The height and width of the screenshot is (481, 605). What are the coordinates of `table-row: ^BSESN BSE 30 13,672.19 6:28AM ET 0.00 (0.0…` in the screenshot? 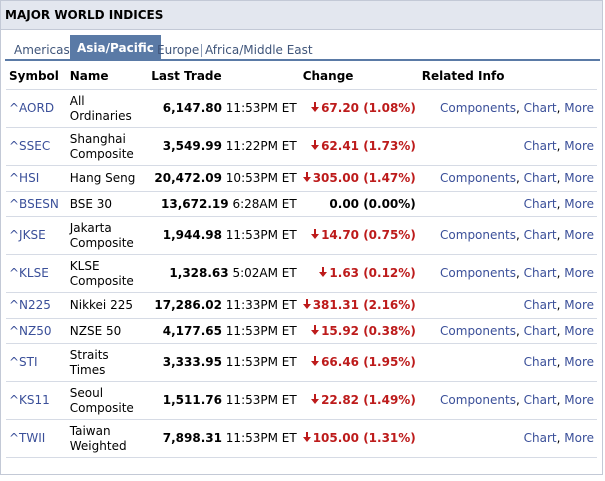 It's located at (301, 204).